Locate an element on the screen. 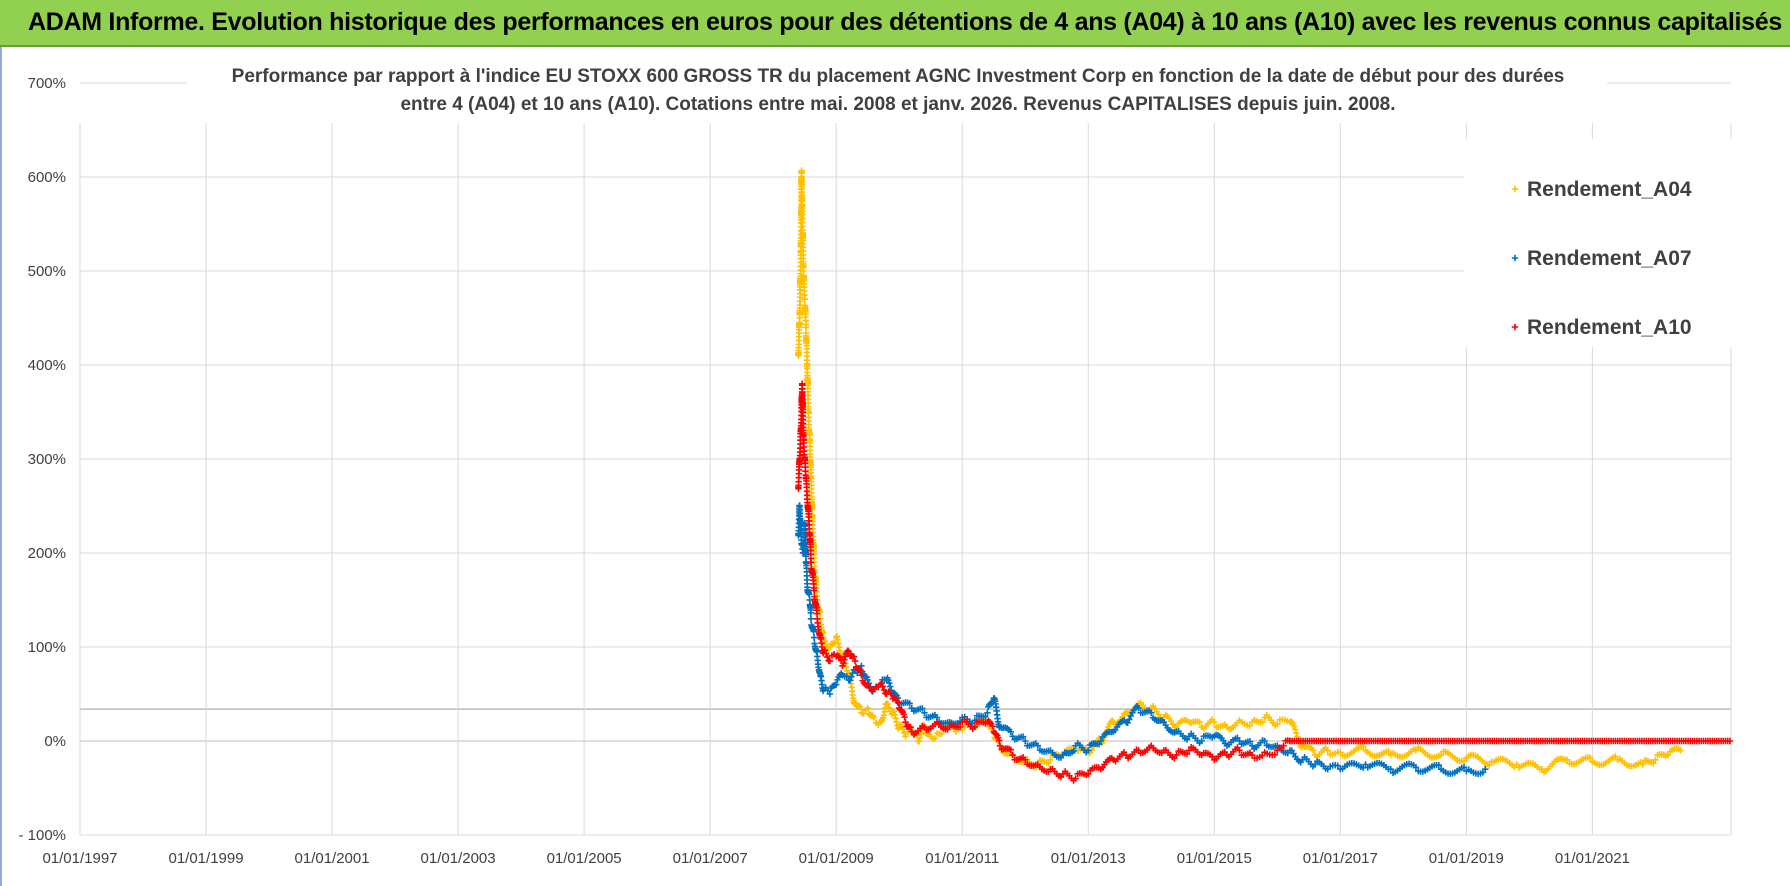 This screenshot has height=886, width=1790. legend: Rendement_A04 Rendement_A07 Rendement_A10 is located at coordinates (1598, 243).